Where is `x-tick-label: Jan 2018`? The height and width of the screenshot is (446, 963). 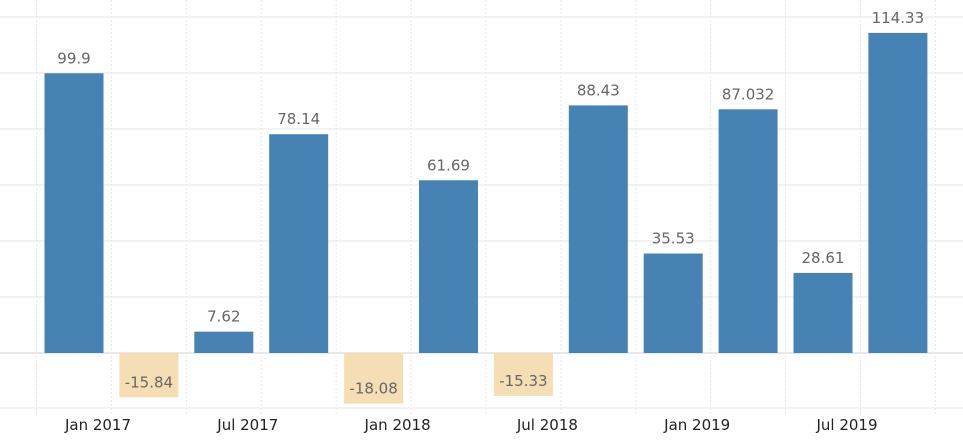 x-tick-label: Jan 2018 is located at coordinates (397, 425).